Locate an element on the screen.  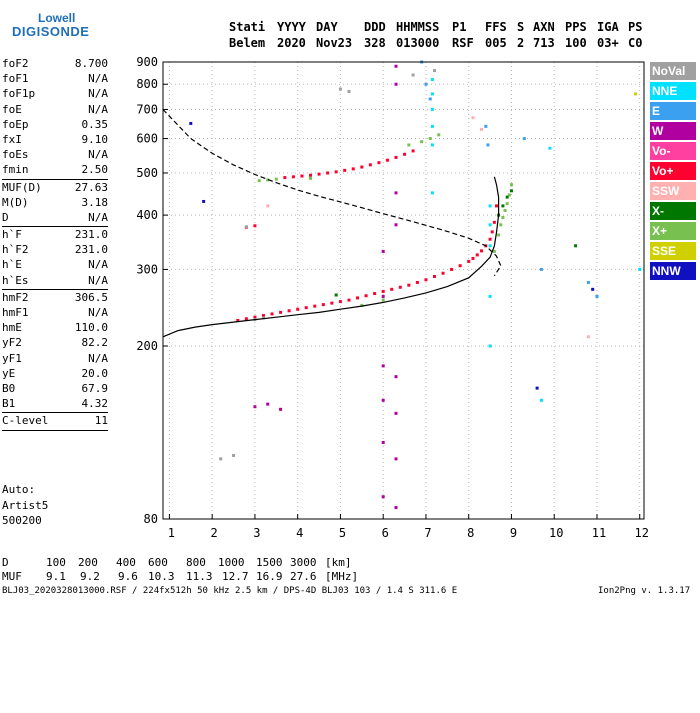
param-value: N/A is located at coordinates (98, 358).